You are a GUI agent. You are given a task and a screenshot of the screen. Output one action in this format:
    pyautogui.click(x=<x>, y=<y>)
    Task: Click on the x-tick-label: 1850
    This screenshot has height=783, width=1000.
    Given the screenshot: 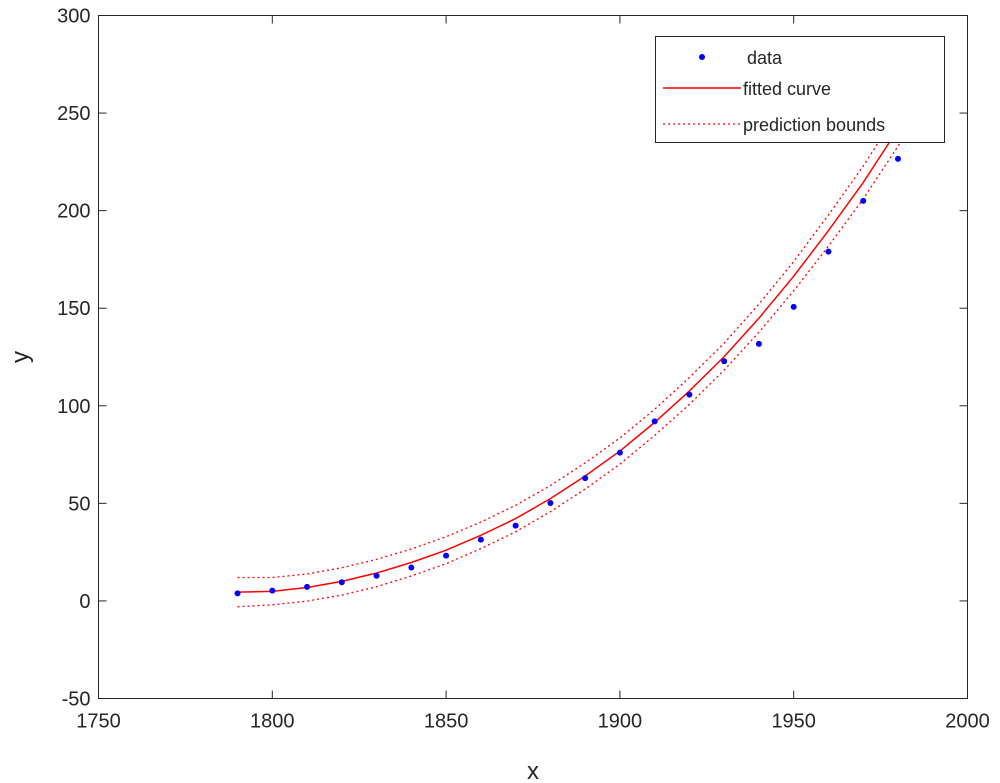 What is the action you would take?
    pyautogui.click(x=446, y=722)
    